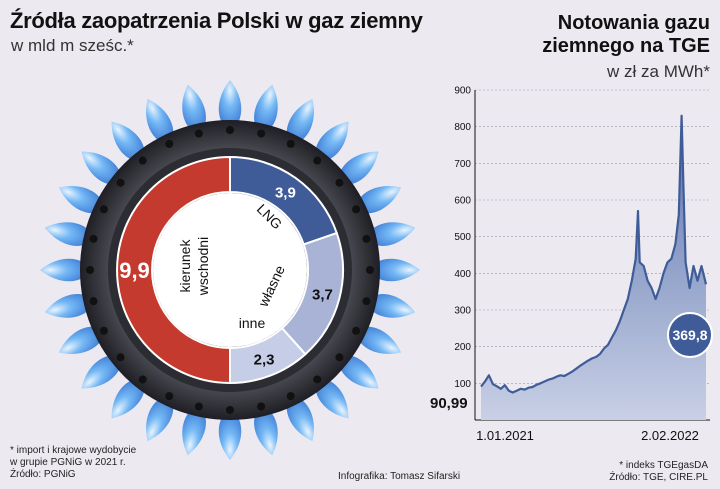 The width and height of the screenshot is (720, 489). I want to click on slice-value-label: 2,3, so click(264, 360).